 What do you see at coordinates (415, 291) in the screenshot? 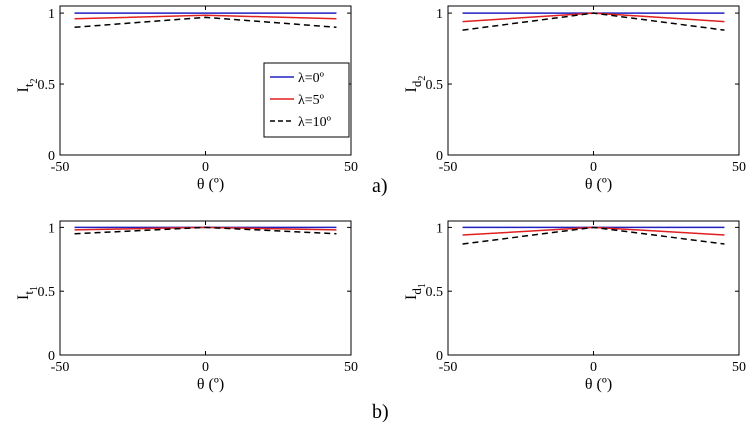
I see `y-axis-label: Id1` at bounding box center [415, 291].